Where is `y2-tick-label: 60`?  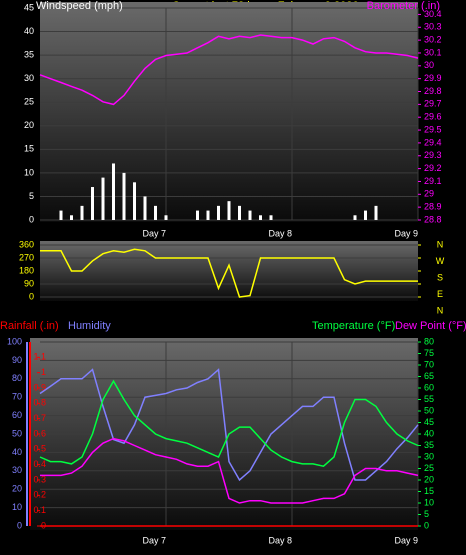
y2-tick-label: 60 is located at coordinates (429, 387).